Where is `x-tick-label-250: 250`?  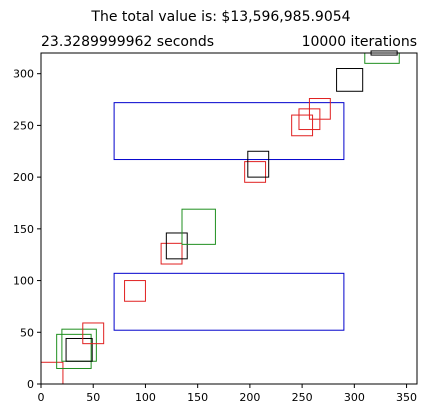 x-tick-label-250: 250 is located at coordinates (302, 397).